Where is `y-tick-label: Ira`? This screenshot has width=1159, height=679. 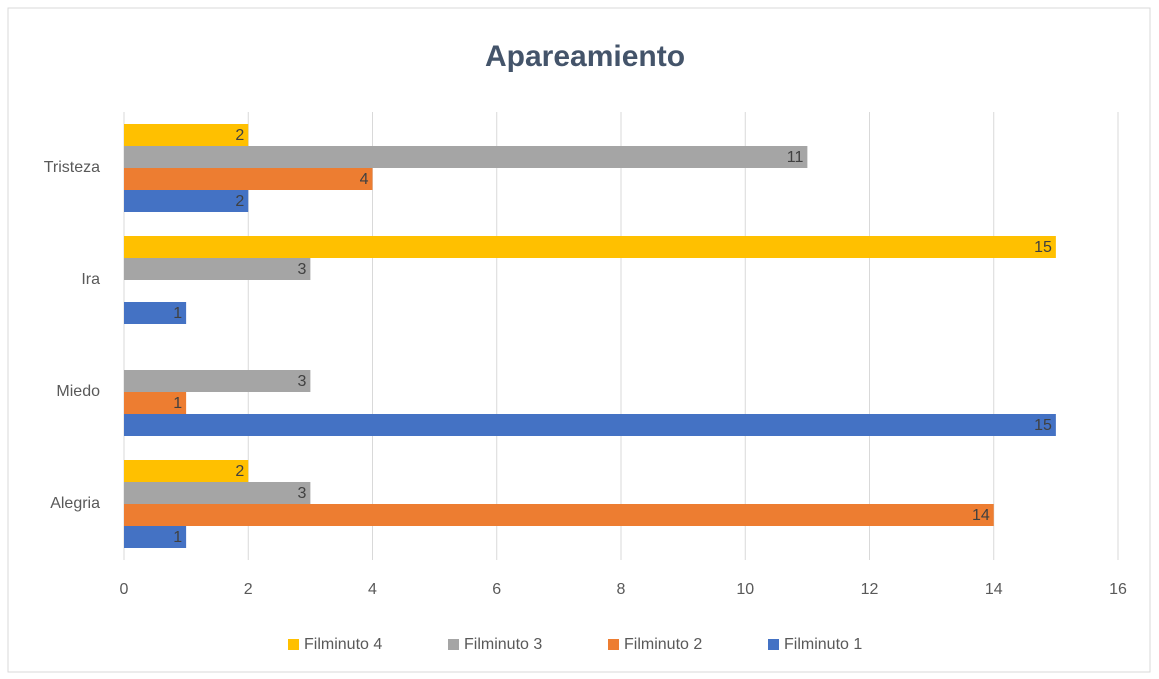
y-tick-label: Ira is located at coordinates (90, 279).